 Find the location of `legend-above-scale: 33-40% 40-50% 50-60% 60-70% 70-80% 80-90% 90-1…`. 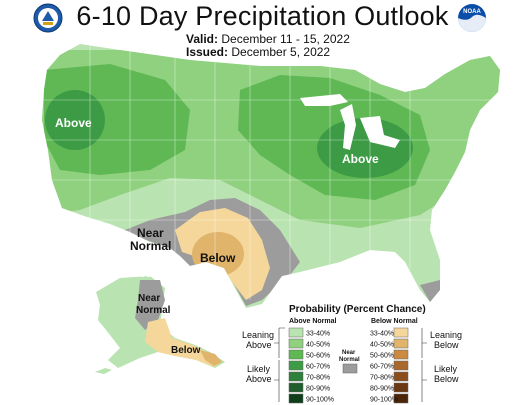

legend-above-scale: 33-40% 40-50% 50-60% 60-70% 70-80% 80-90% 90-1… is located at coordinates (311, 365).